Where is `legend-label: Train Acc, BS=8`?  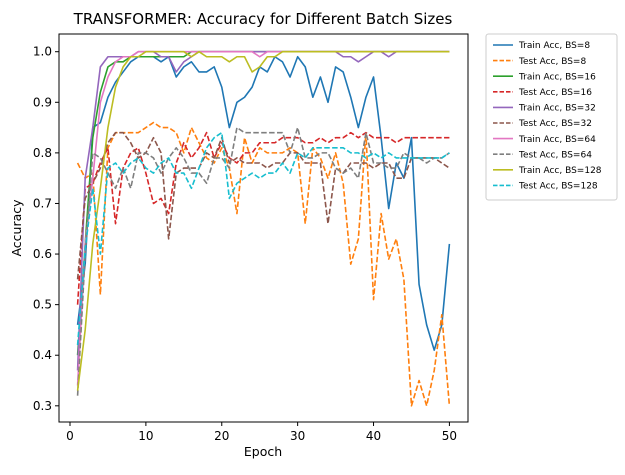
legend-label: Train Acc, BS=8 is located at coordinates (554, 46).